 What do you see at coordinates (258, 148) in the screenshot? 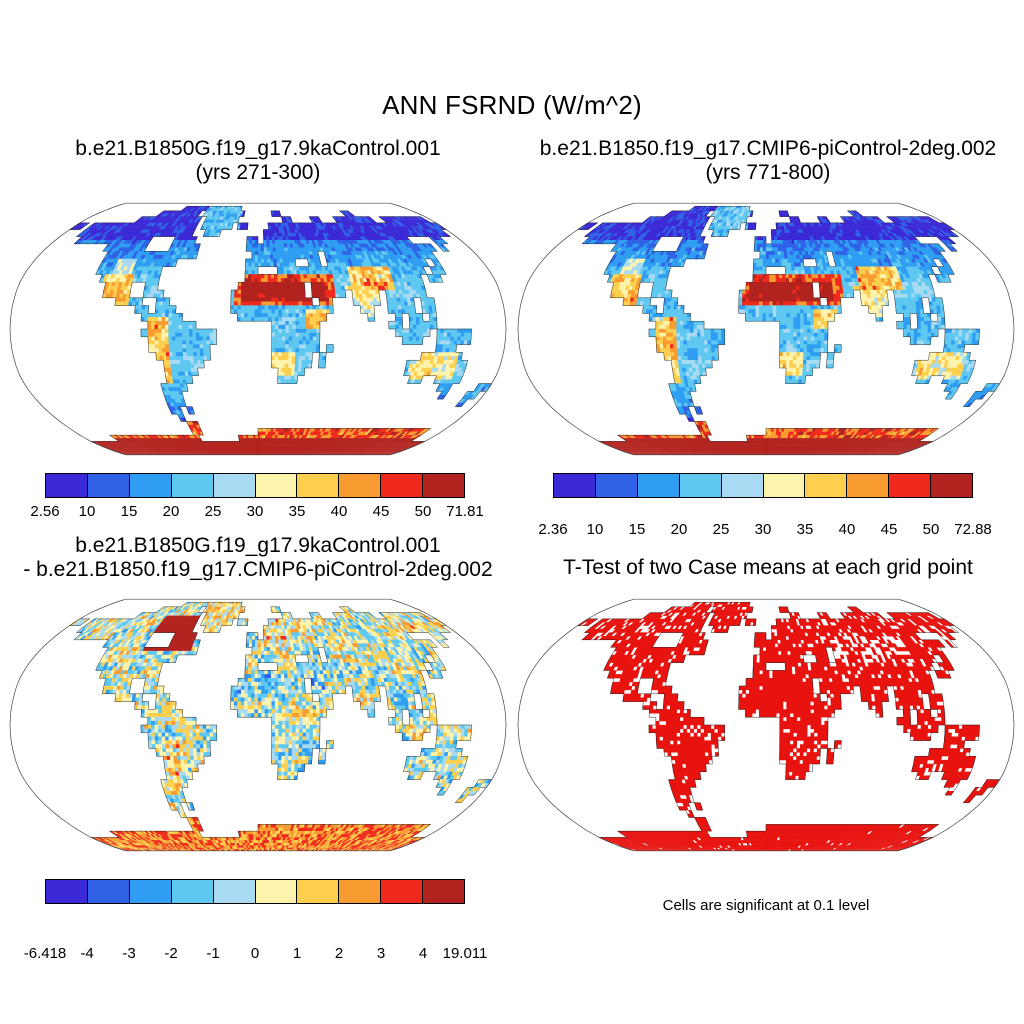
I see `panel-a-title: b.e21.B1850G.f19_g17.9kaControl.001` at bounding box center [258, 148].